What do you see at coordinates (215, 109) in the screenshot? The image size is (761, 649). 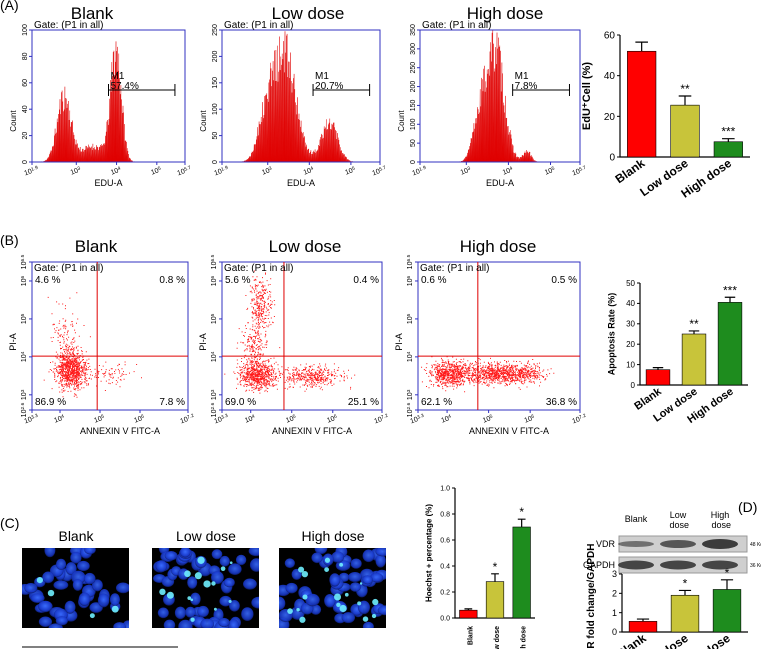 I see `y-tick-label: 100` at bounding box center [215, 109].